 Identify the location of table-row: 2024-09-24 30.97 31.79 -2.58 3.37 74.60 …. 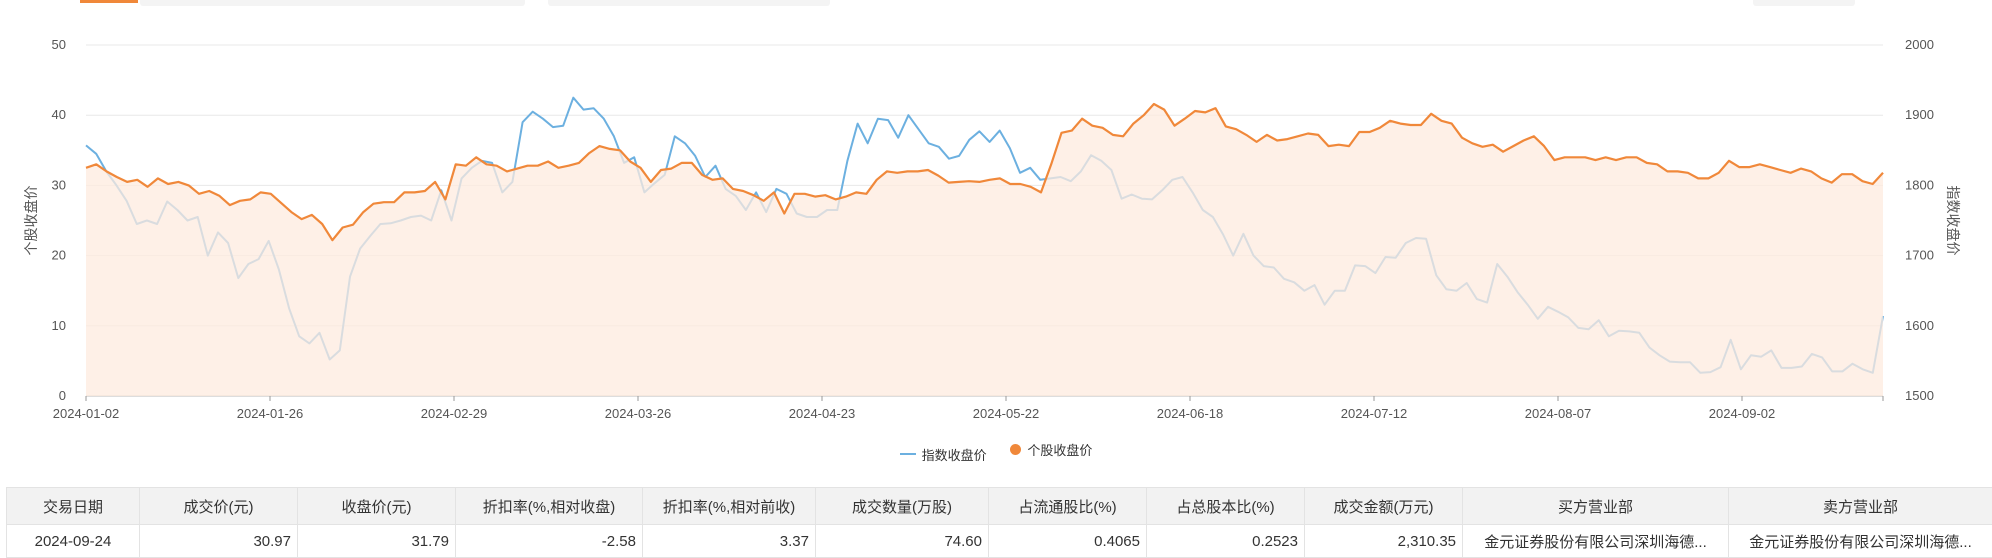
(999, 541).